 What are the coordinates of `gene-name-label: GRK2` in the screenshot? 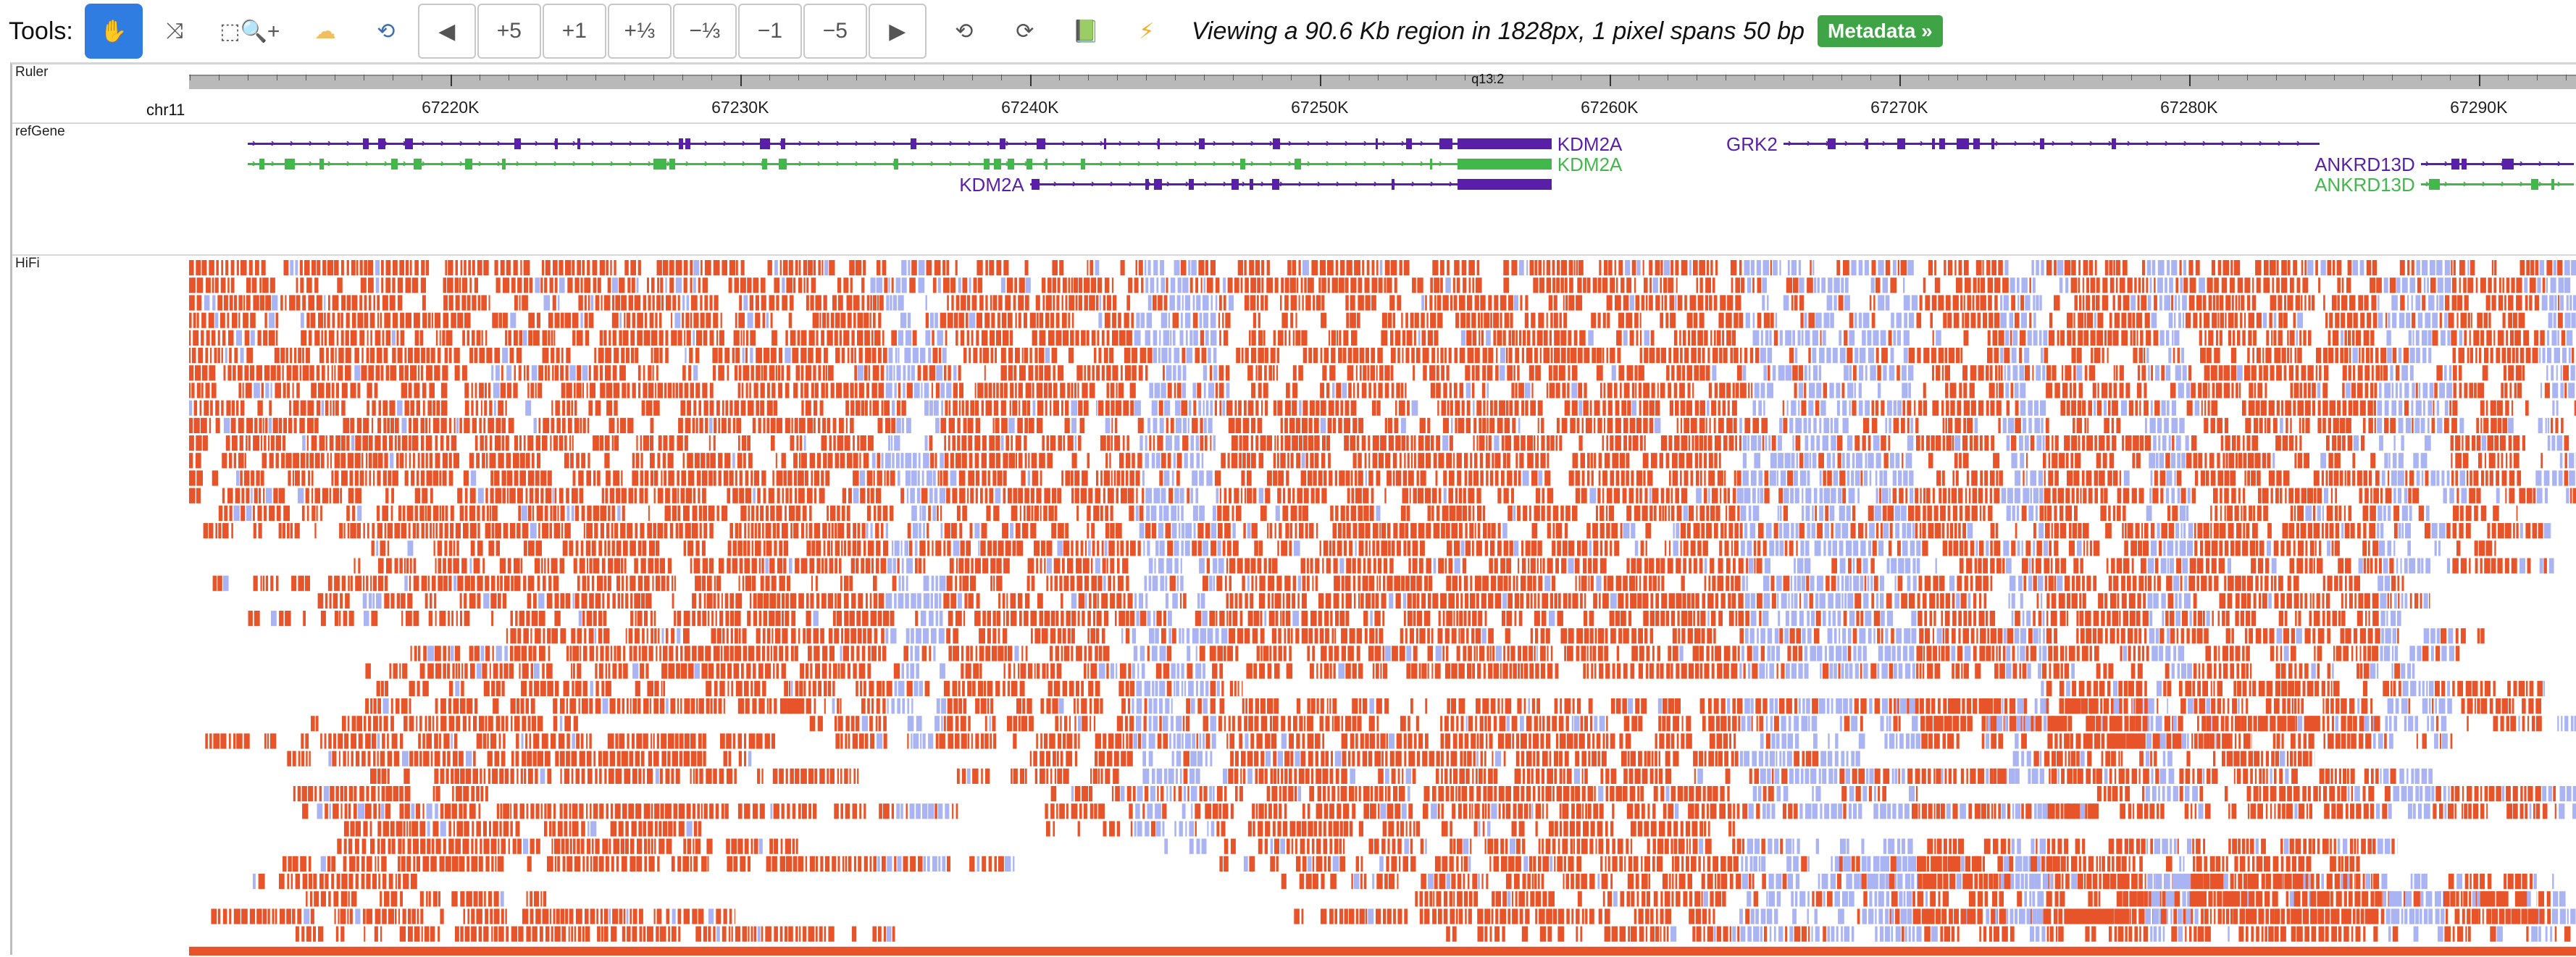 It's located at (1752, 144).